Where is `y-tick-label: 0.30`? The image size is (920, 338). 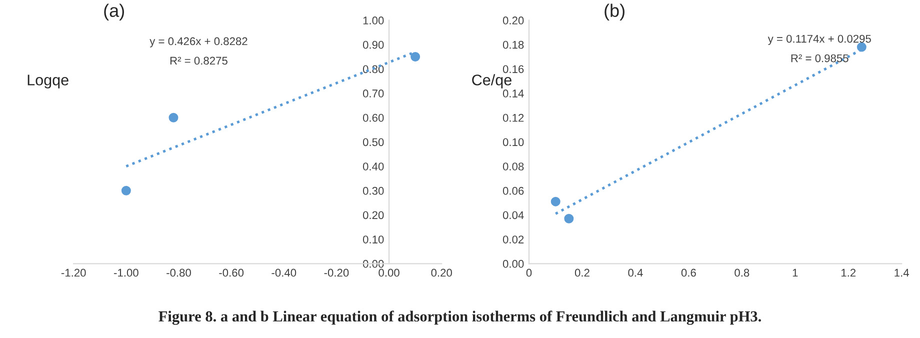 y-tick-label: 0.30 is located at coordinates (373, 190).